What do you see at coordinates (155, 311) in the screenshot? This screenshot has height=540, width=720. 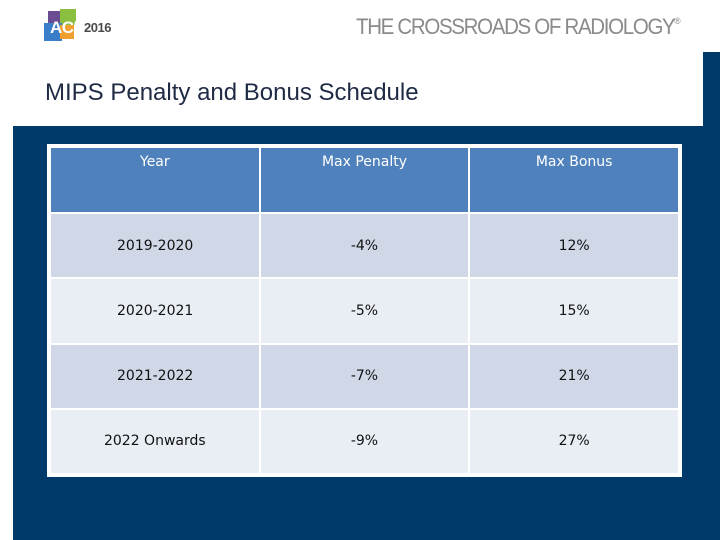 I see `year-cell: 2020-2021` at bounding box center [155, 311].